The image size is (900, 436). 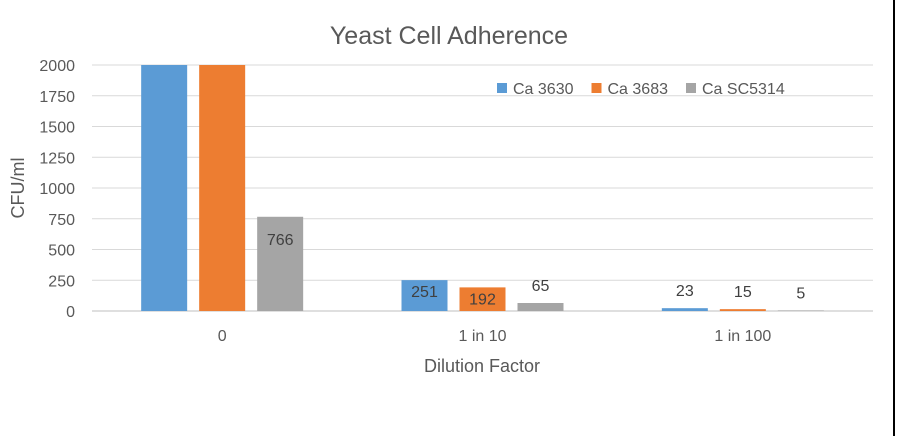 What do you see at coordinates (536, 270) in the screenshot?
I see `data-labels: 766 251 192 65 23 15 5` at bounding box center [536, 270].